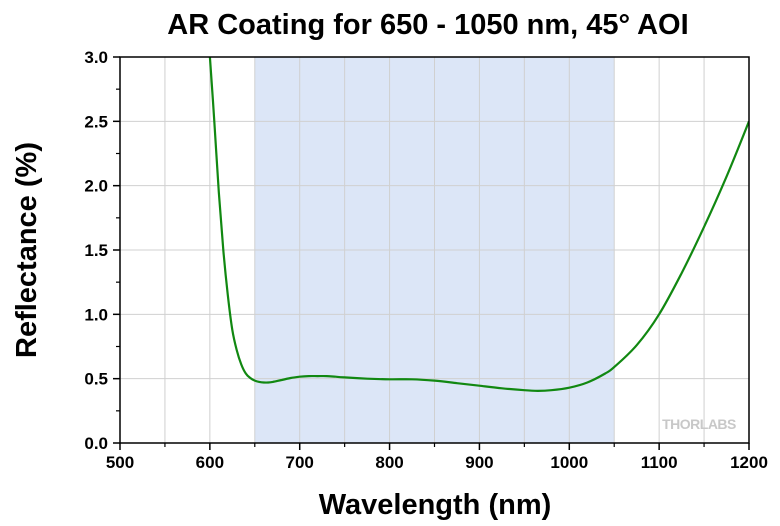 The height and width of the screenshot is (526, 780). I want to click on y-axis-label: Reflectance (%), so click(27, 250).